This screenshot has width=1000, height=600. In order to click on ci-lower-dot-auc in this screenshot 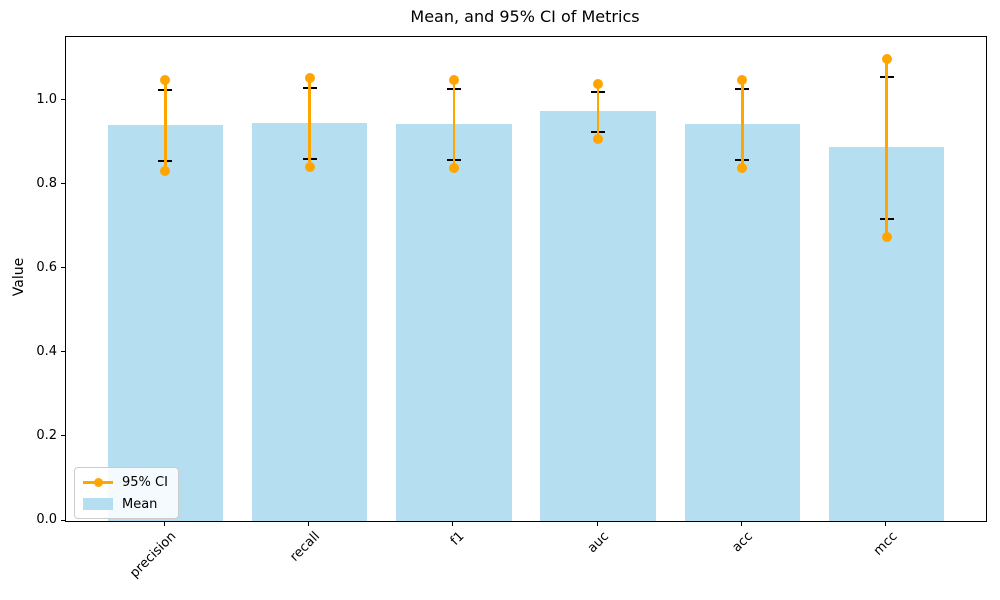, I will do `click(598, 138)`.